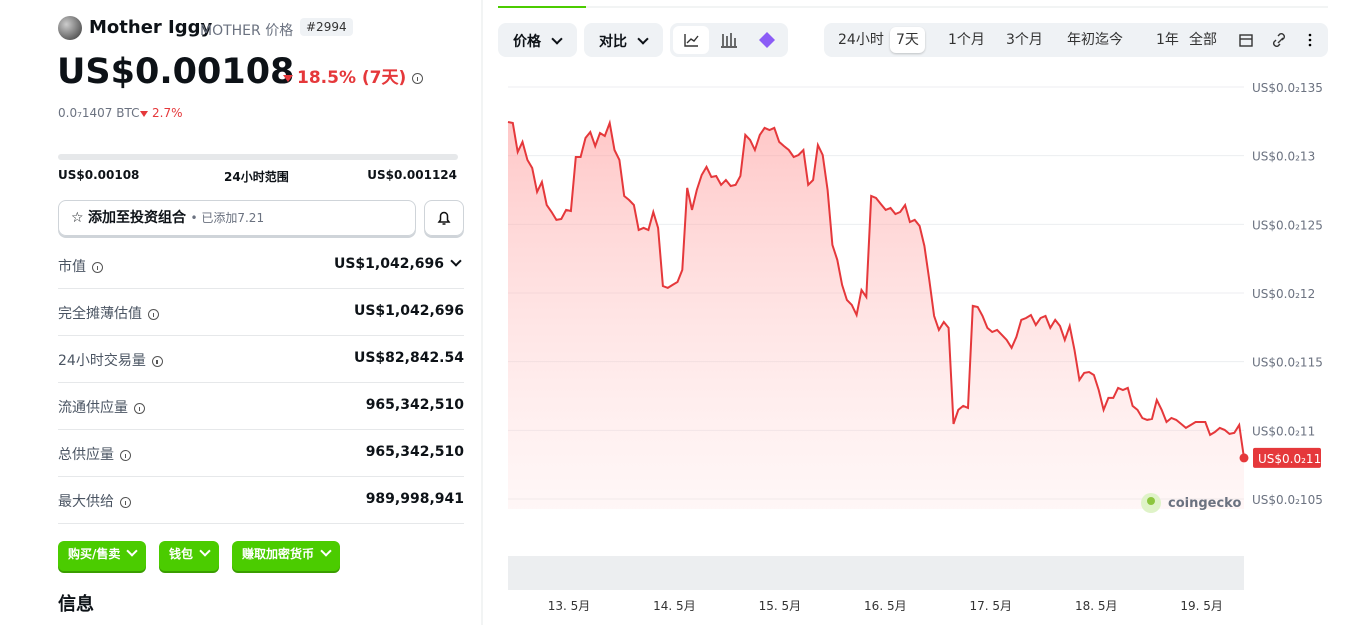 The width and height of the screenshot is (1360, 625). I want to click on stat-value: 989,998,941, so click(415, 499).